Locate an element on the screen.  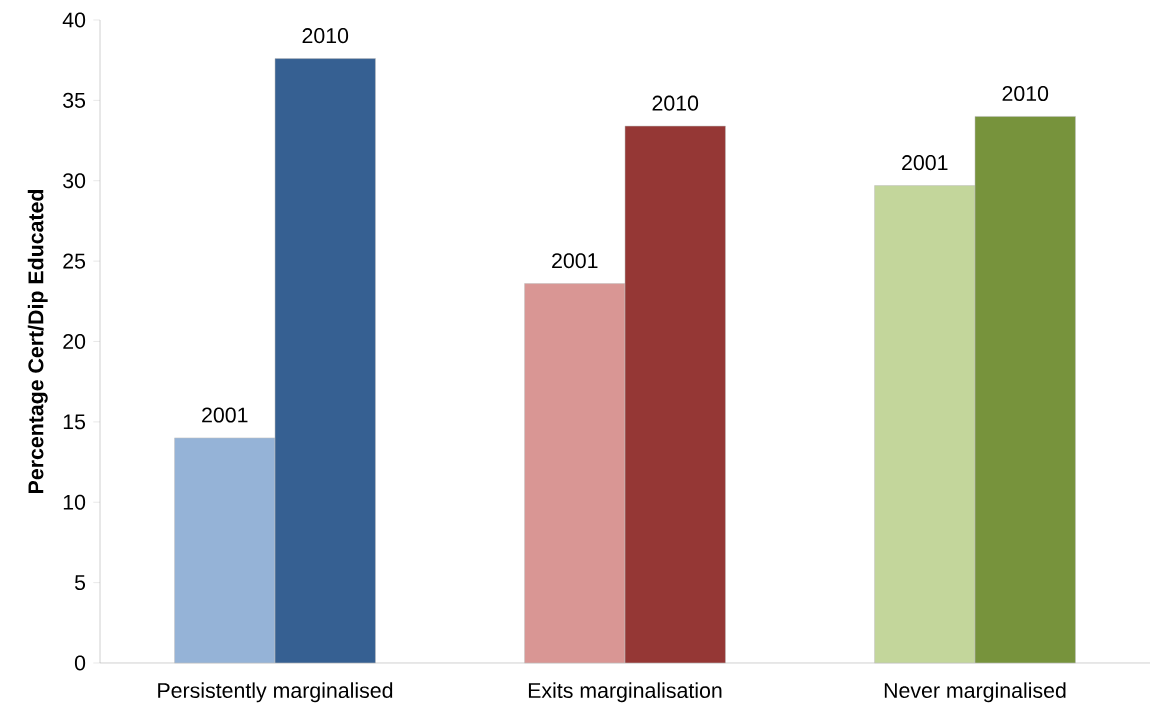
y-tick-label: 40 is located at coordinates (74, 20).